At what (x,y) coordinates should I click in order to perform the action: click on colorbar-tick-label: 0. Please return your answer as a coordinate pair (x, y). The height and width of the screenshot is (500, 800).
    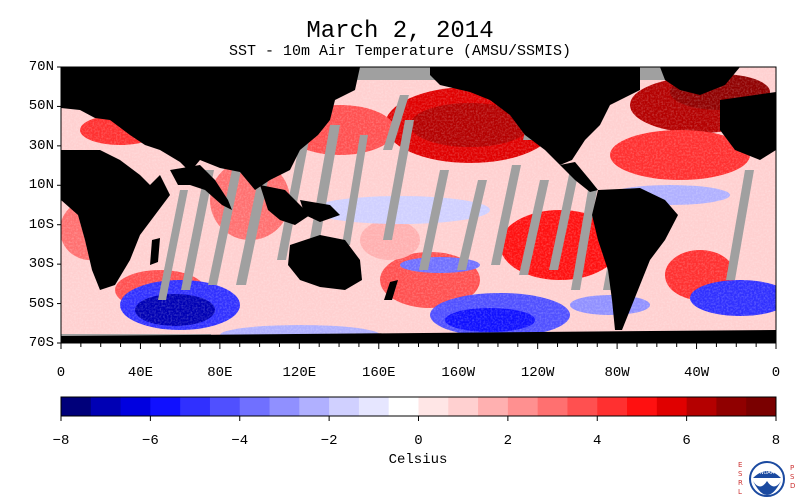
    Looking at the image, I should click on (418, 441).